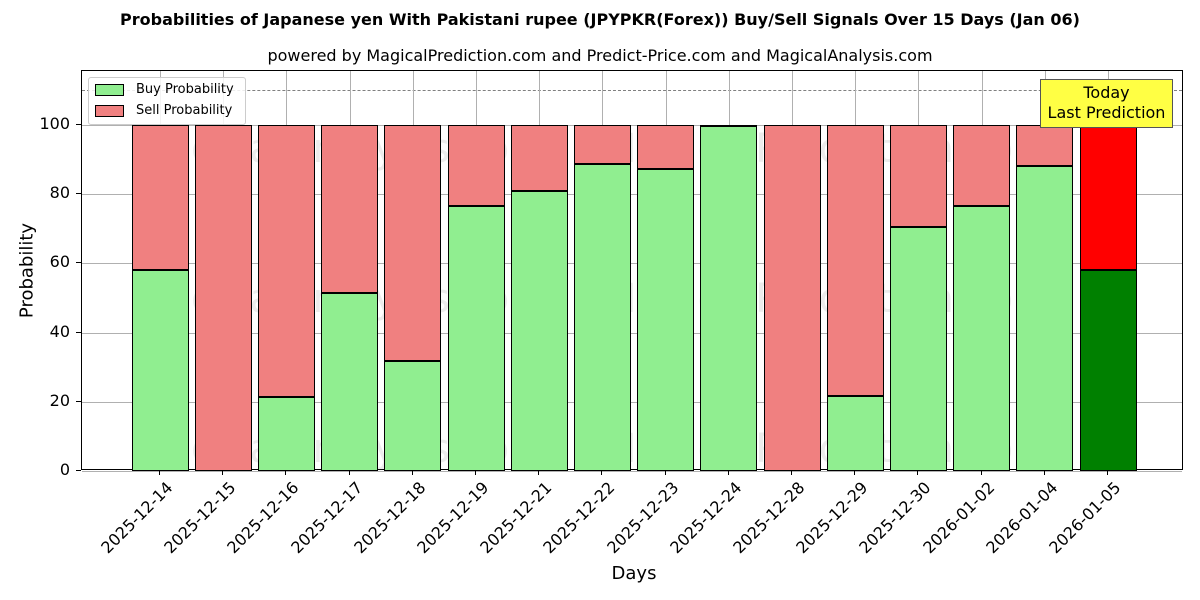 Image resolution: width=1200 pixels, height=600 pixels. What do you see at coordinates (54, 123) in the screenshot?
I see `y-tick-label: 100` at bounding box center [54, 123].